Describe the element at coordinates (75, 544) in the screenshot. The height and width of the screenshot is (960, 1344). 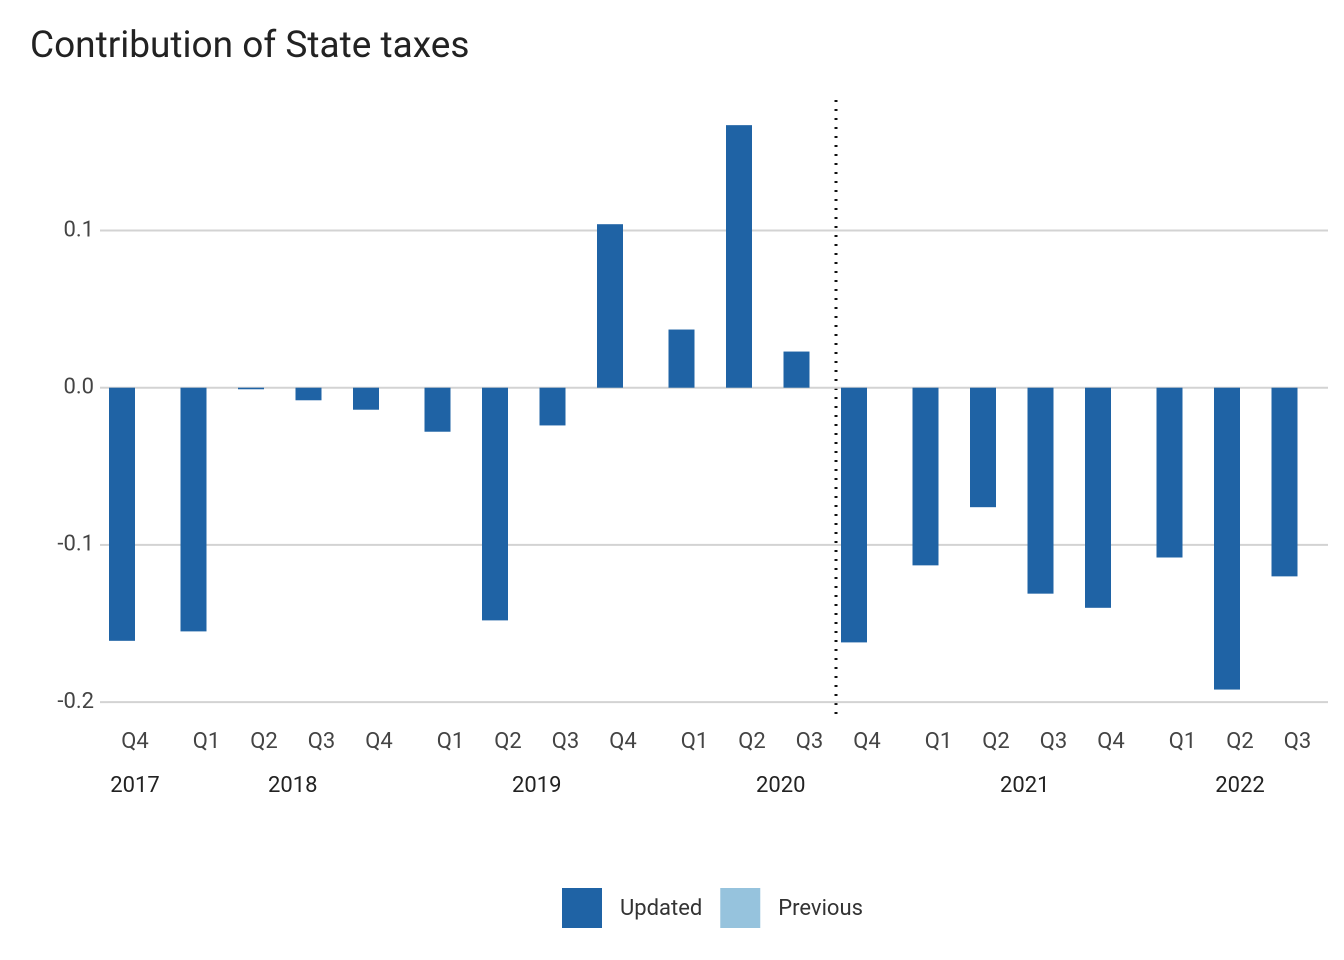
I see `y-tick-label: -0.1` at that location.